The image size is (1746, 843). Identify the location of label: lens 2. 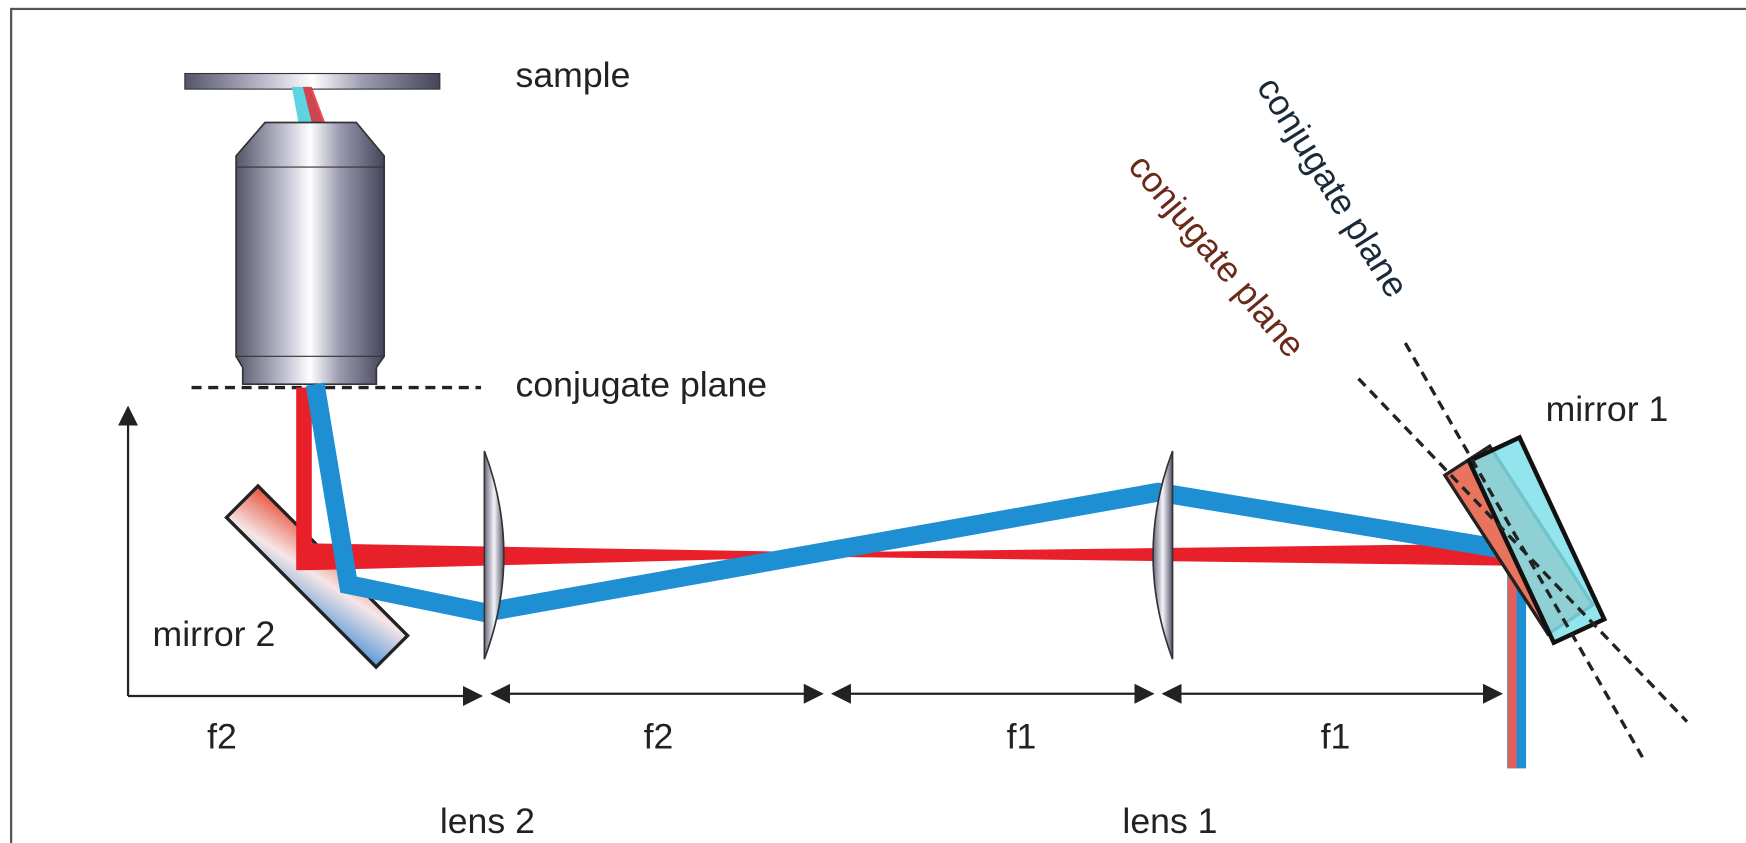
(487, 821).